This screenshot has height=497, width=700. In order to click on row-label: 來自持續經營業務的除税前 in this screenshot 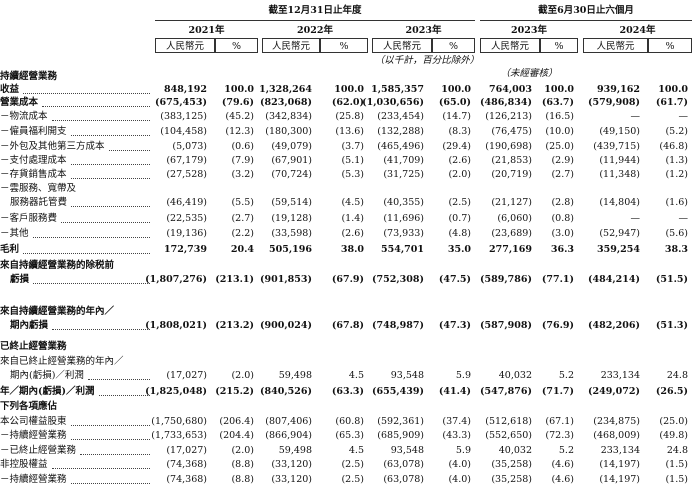, I will do `click(57, 265)`.